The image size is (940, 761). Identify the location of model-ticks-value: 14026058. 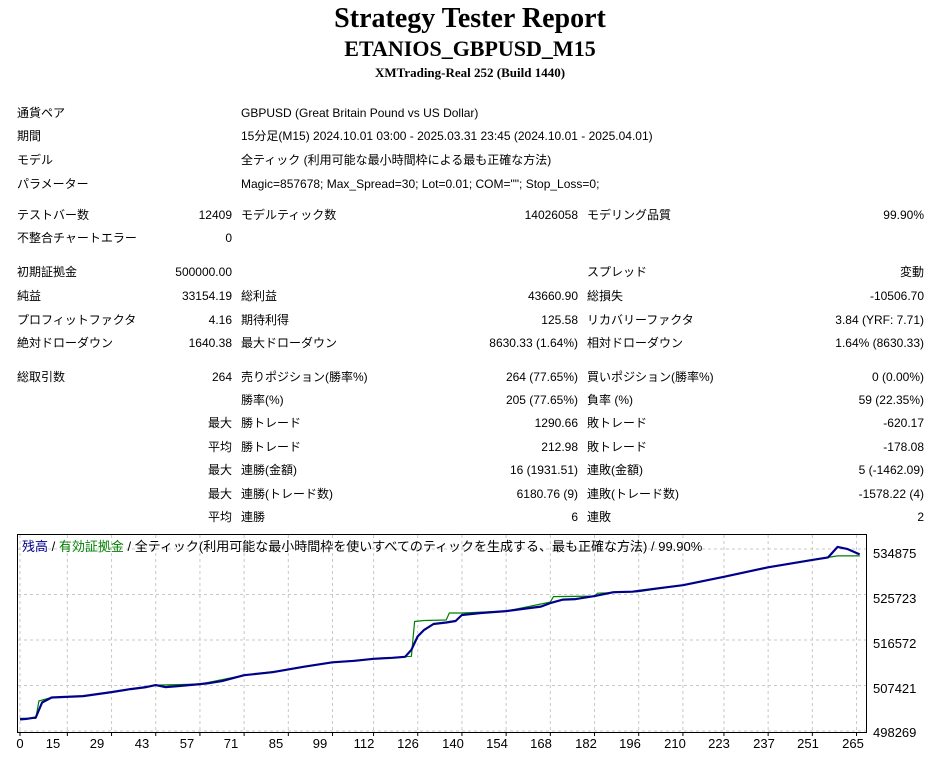
(551, 215).